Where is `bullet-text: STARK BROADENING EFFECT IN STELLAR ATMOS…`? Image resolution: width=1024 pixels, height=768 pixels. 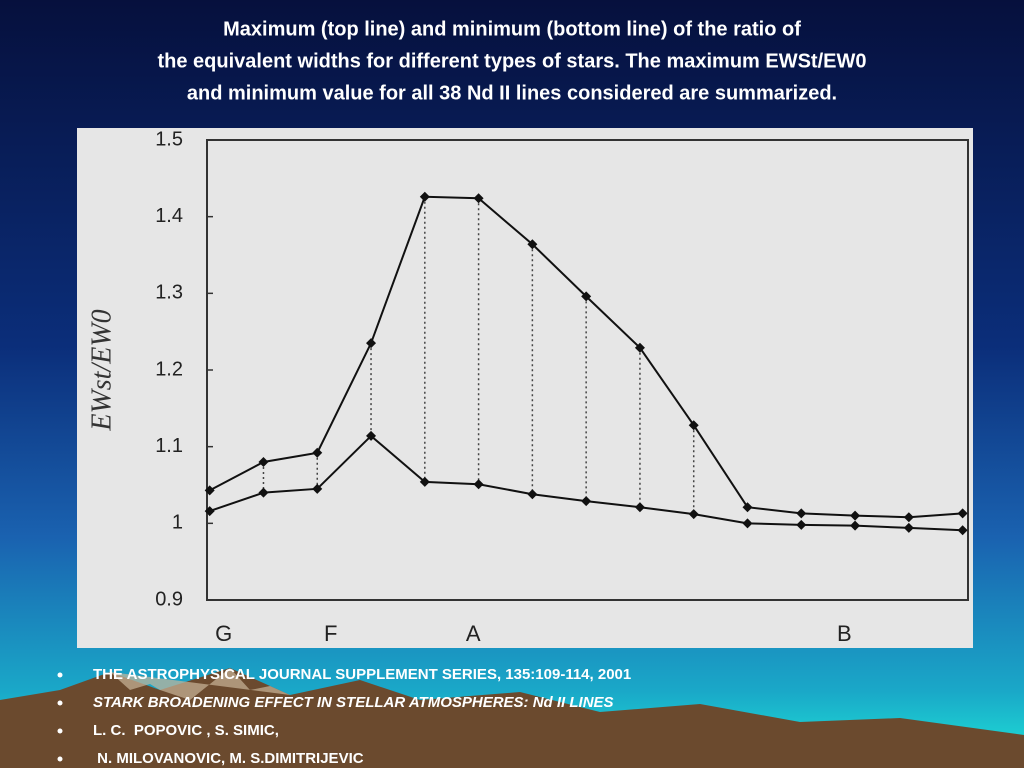
bullet-text: STARK BROADENING EFFECT IN STELLAR ATMOS… is located at coordinates (353, 702).